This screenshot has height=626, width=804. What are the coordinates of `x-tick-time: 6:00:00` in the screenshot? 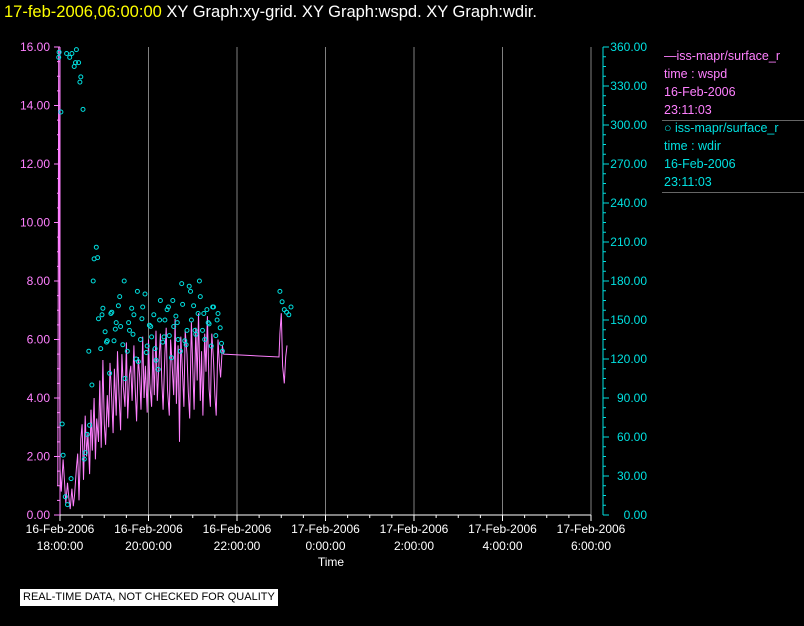 It's located at (591, 546).